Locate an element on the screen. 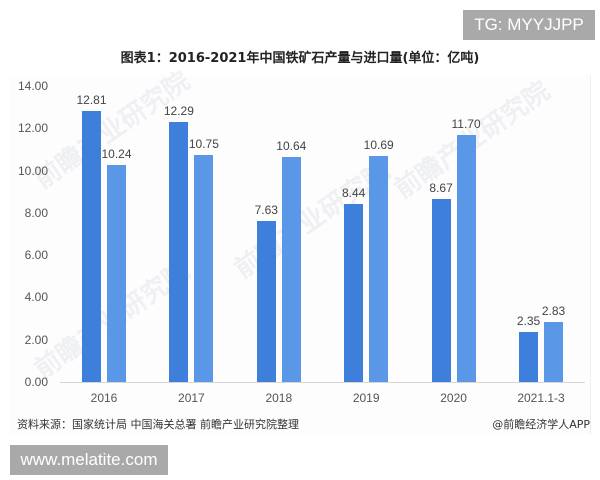  data-label: 8.67 is located at coordinates (441, 187).